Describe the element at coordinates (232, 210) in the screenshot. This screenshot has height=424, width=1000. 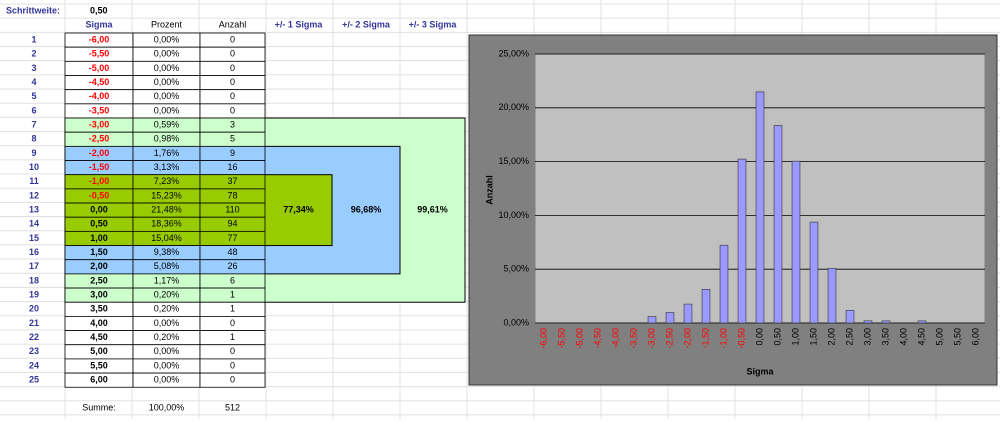
I see `cell-text: 110` at that location.